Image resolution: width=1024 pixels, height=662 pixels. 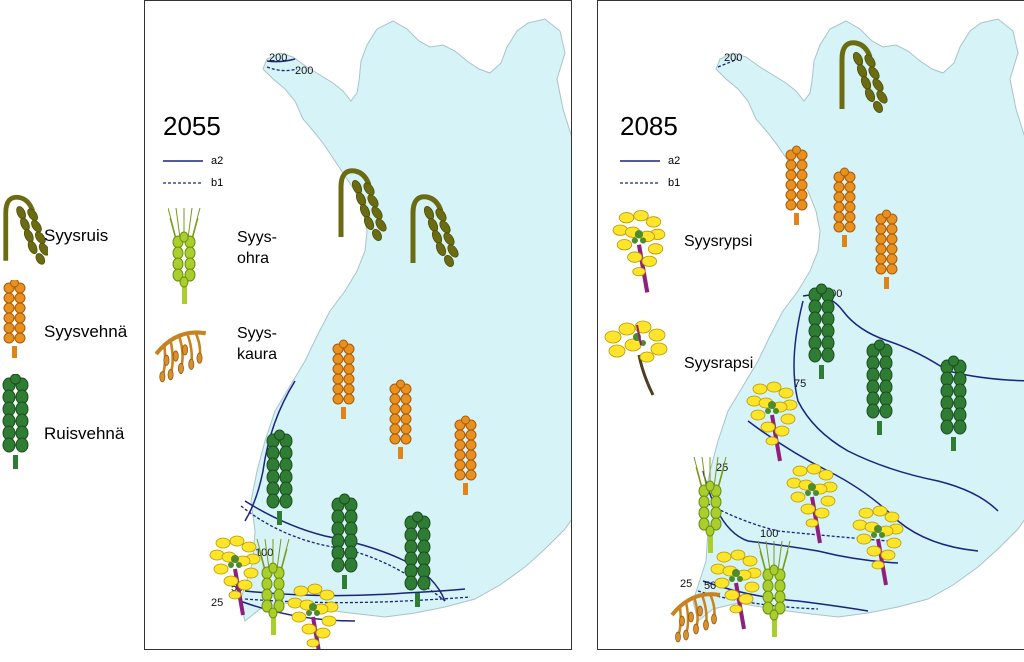 What do you see at coordinates (15, 422) in the screenshot?
I see `triticale-icon` at bounding box center [15, 422].